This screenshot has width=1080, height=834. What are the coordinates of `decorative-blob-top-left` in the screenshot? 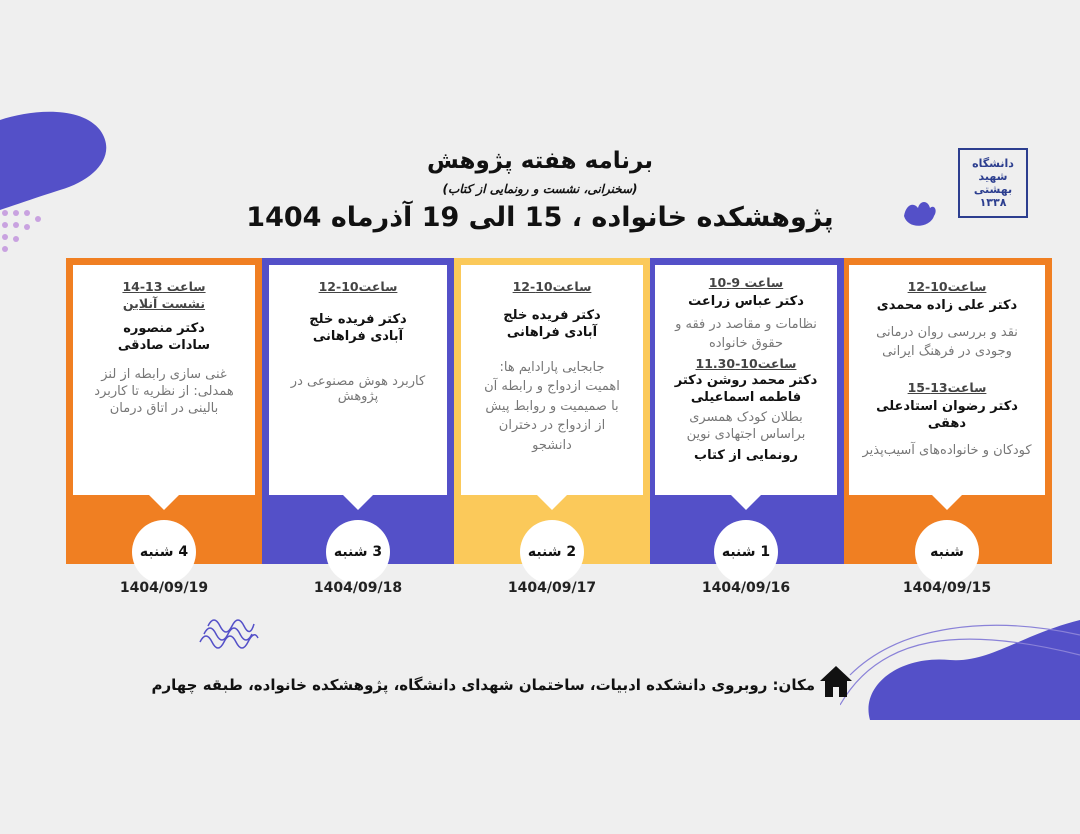 It's located at (53, 160).